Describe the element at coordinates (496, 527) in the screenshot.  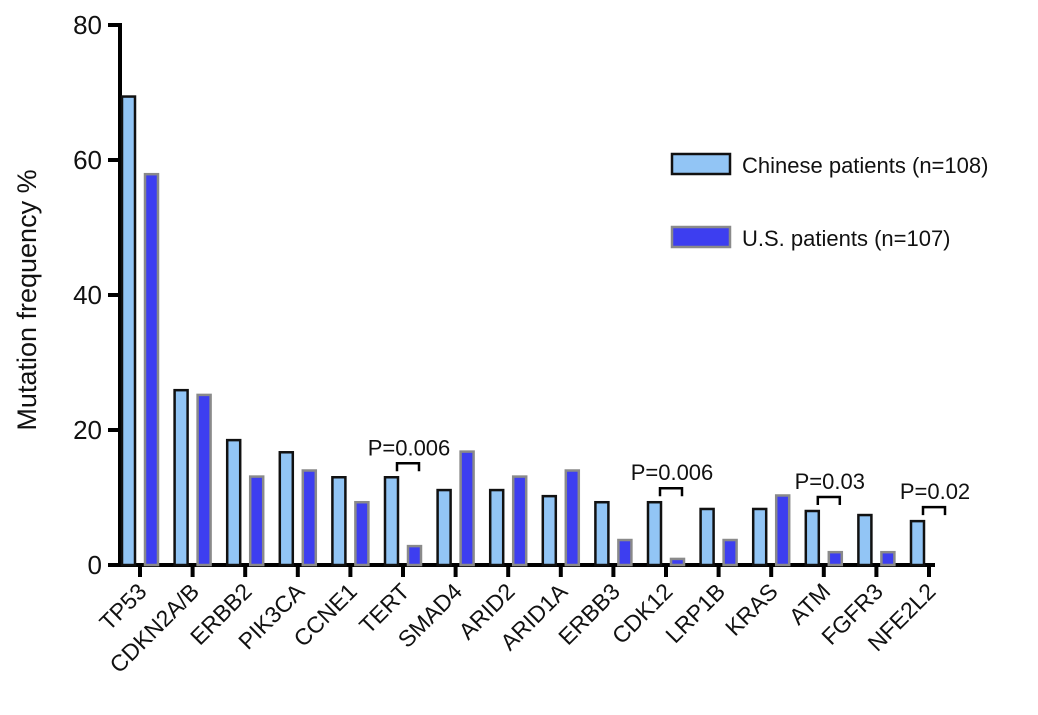
I see `bar-chinese-arid2` at that location.